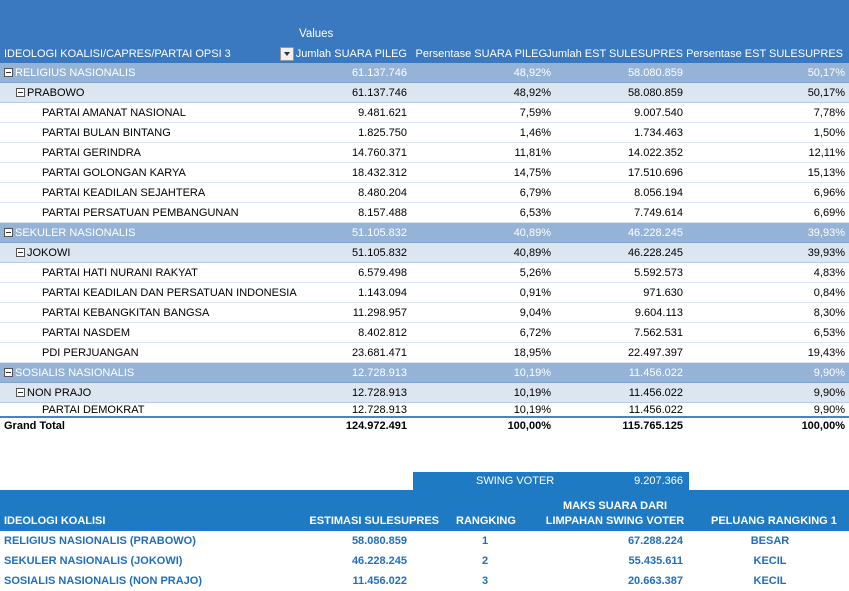  I want to click on row-label-text: PARTAI GOLONGAN KARYA, so click(114, 173).